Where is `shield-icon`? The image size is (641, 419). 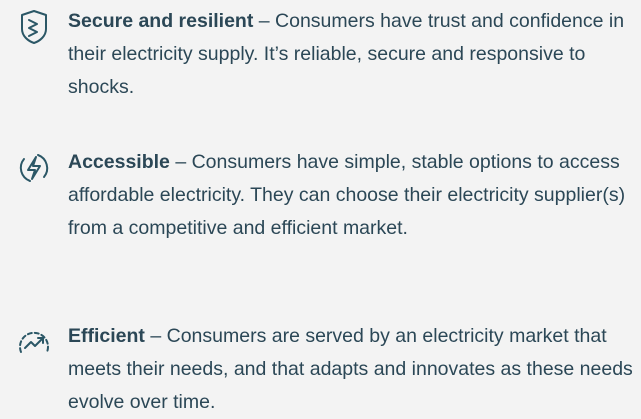 shield-icon is located at coordinates (34, 27).